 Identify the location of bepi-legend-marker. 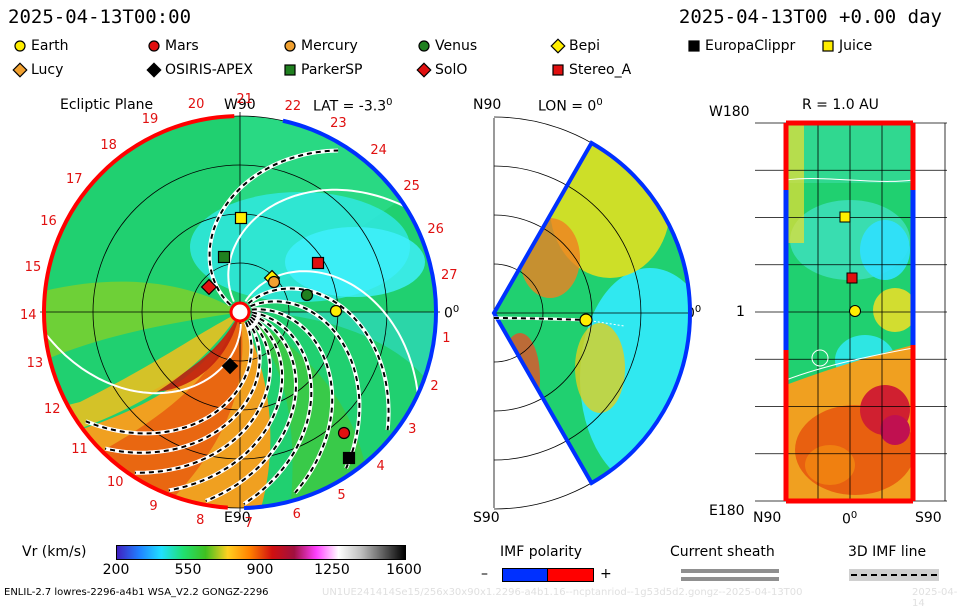
(558, 46).